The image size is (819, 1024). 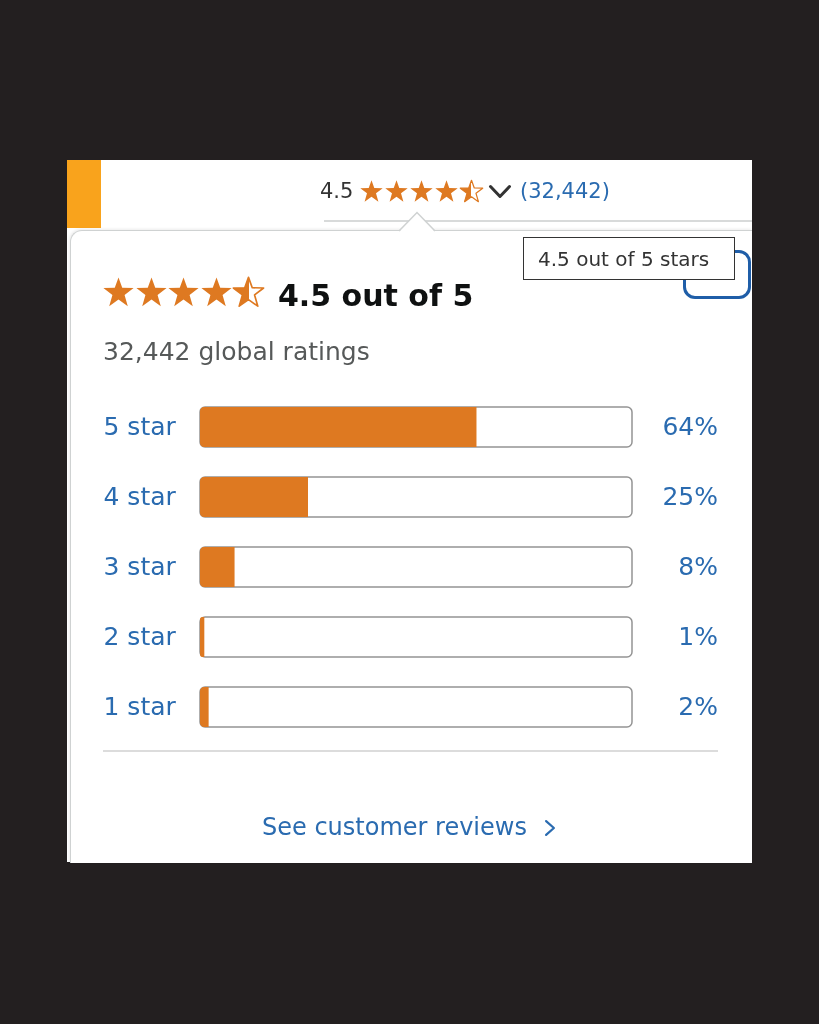 I want to click on data-label: 1%, so click(x=698, y=636).